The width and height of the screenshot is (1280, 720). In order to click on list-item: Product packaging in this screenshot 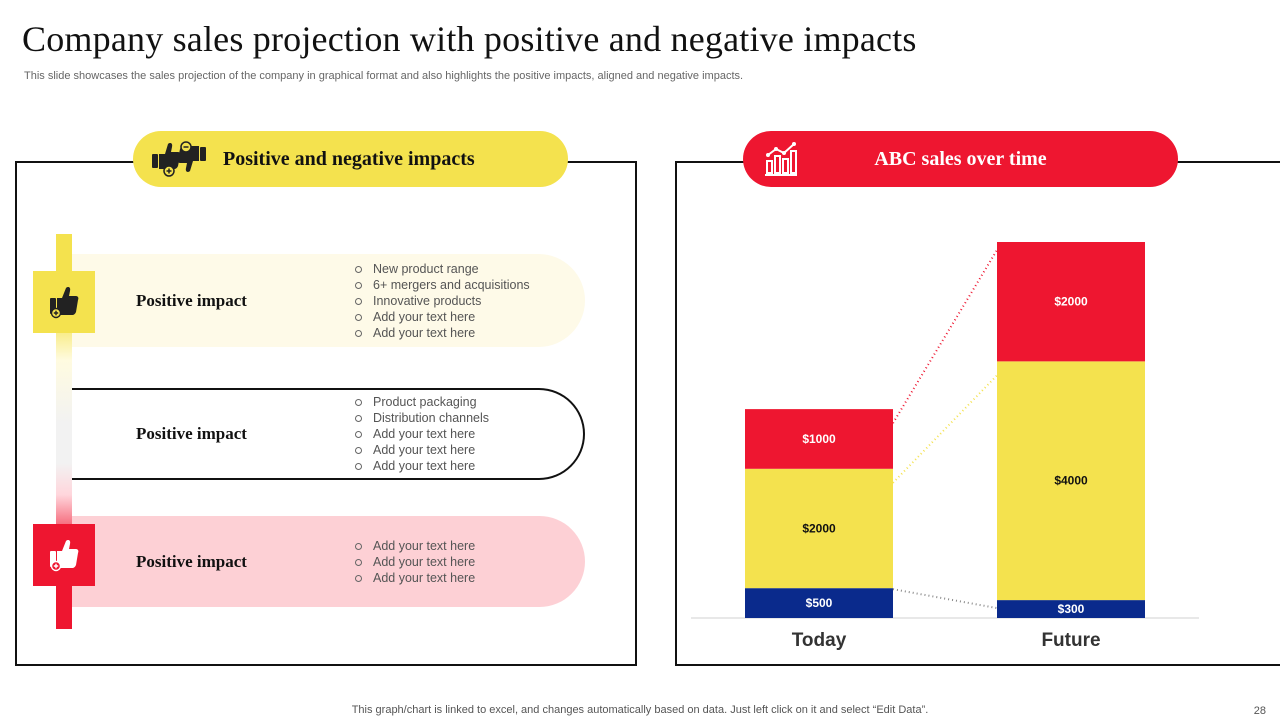, I will do `click(421, 402)`.